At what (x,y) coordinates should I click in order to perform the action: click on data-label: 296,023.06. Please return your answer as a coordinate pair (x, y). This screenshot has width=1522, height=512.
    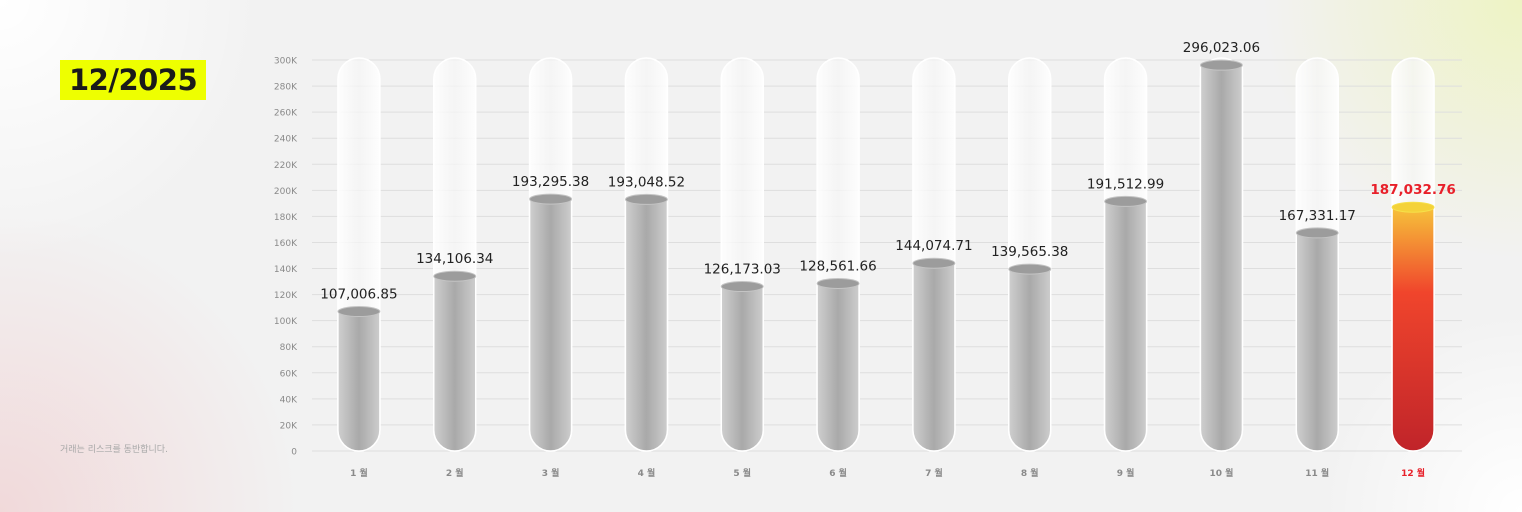
    Looking at the image, I should click on (1221, 48).